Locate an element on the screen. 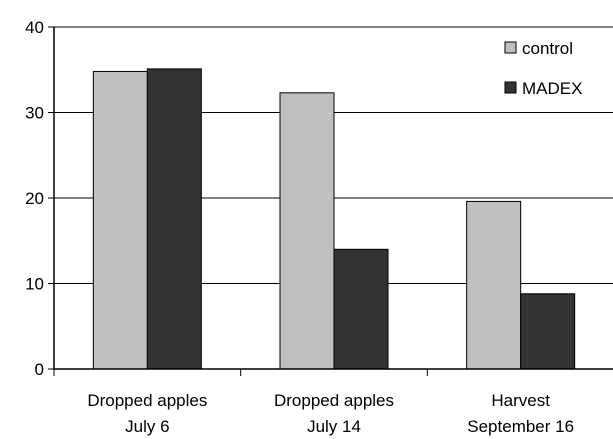  y-axis-ticks: 0 10 20 30 40 is located at coordinates (34, 198).